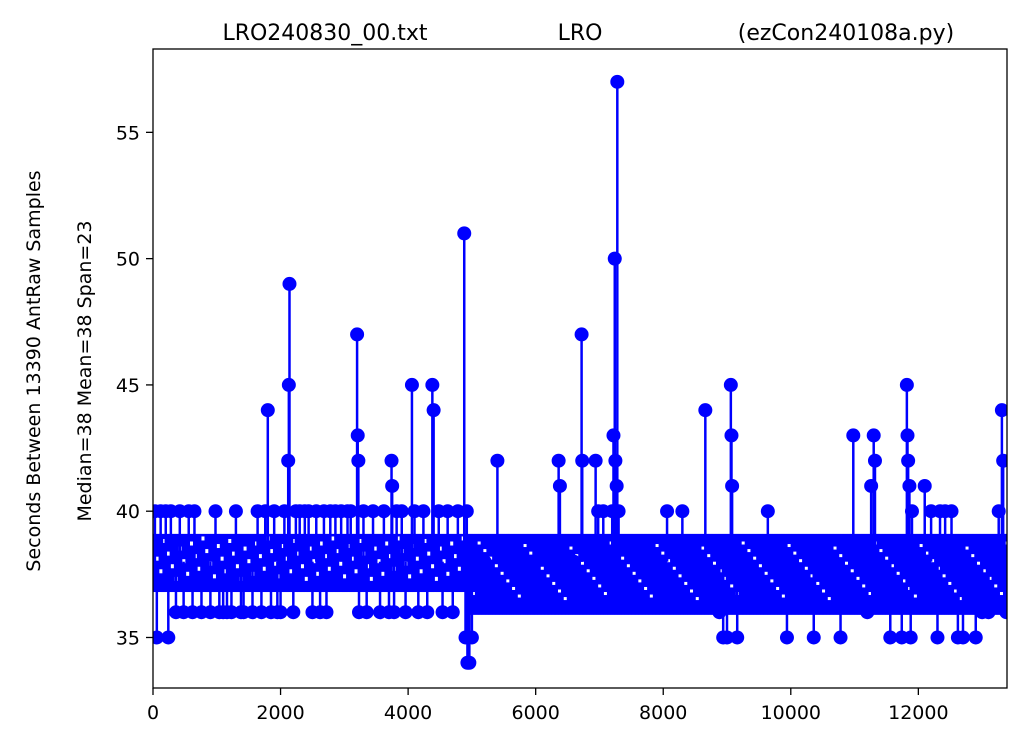  Describe the element at coordinates (663, 713) in the screenshot. I see `x-tick-label: 8000` at that location.